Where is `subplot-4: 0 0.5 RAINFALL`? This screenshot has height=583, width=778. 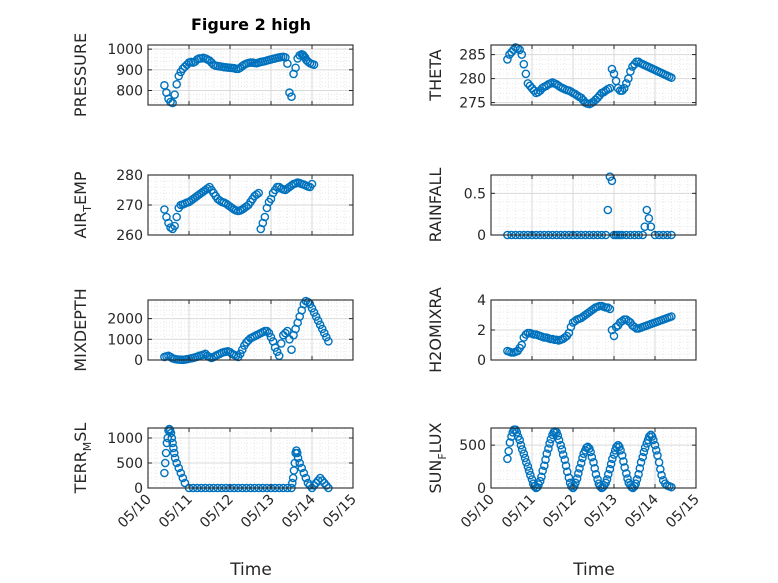 subplot-4: 0 0.5 RAINFALL is located at coordinates (561, 206).